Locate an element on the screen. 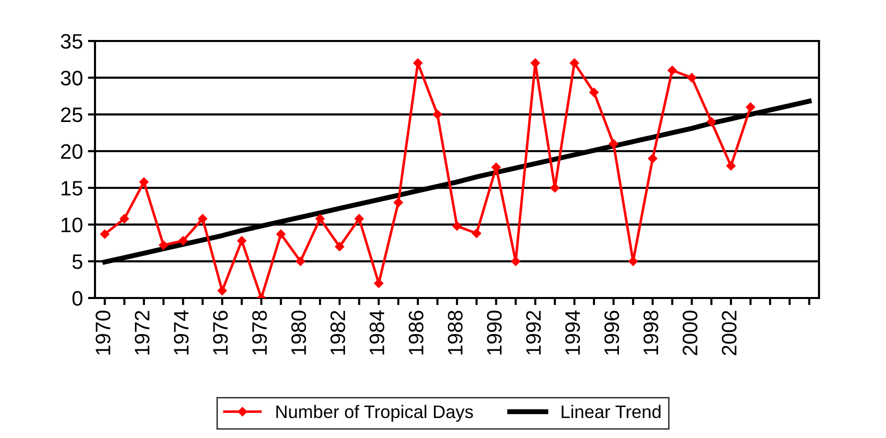  y-tick-label: 25 is located at coordinates (71, 114).